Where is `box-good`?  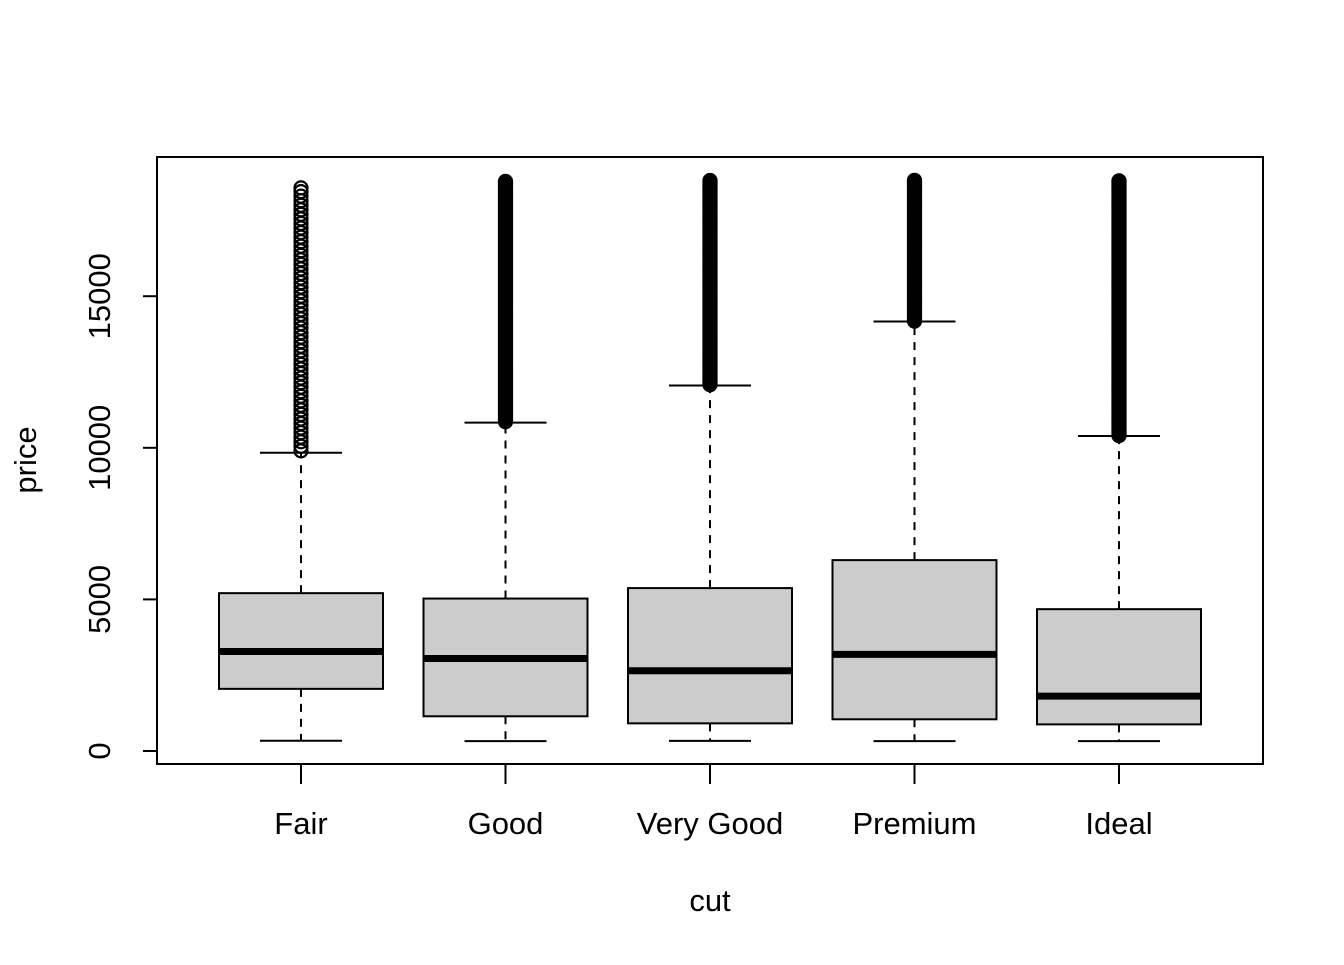
box-good is located at coordinates (505, 458).